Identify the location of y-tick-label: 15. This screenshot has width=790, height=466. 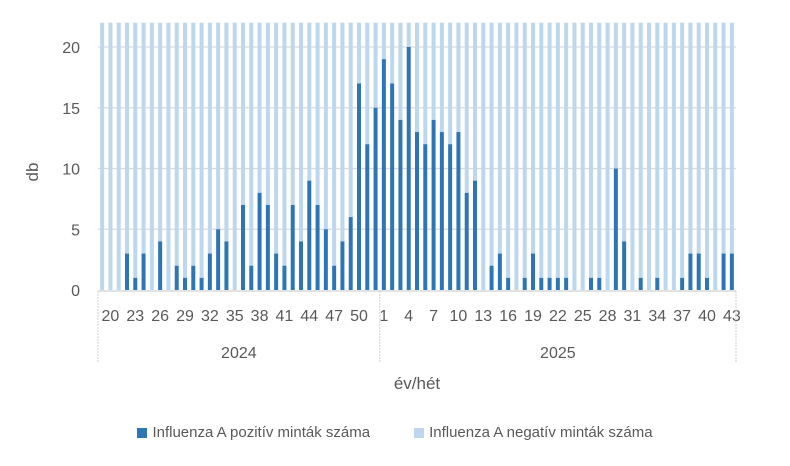
(71, 109).